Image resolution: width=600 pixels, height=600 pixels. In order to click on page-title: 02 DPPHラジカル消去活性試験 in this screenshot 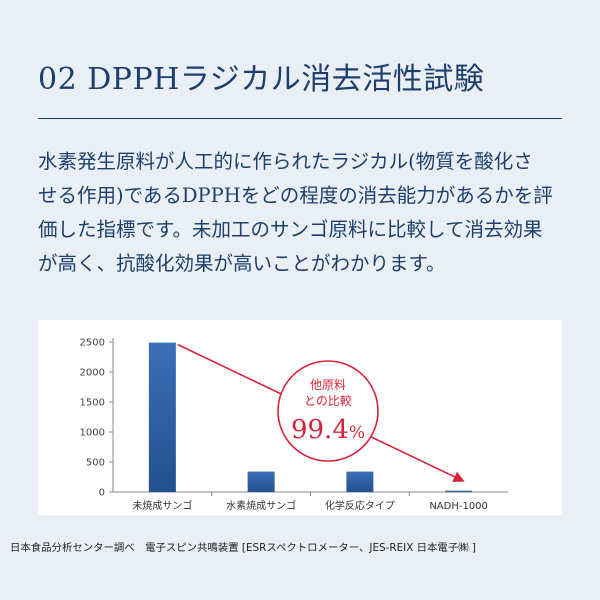, I will do `click(261, 79)`.